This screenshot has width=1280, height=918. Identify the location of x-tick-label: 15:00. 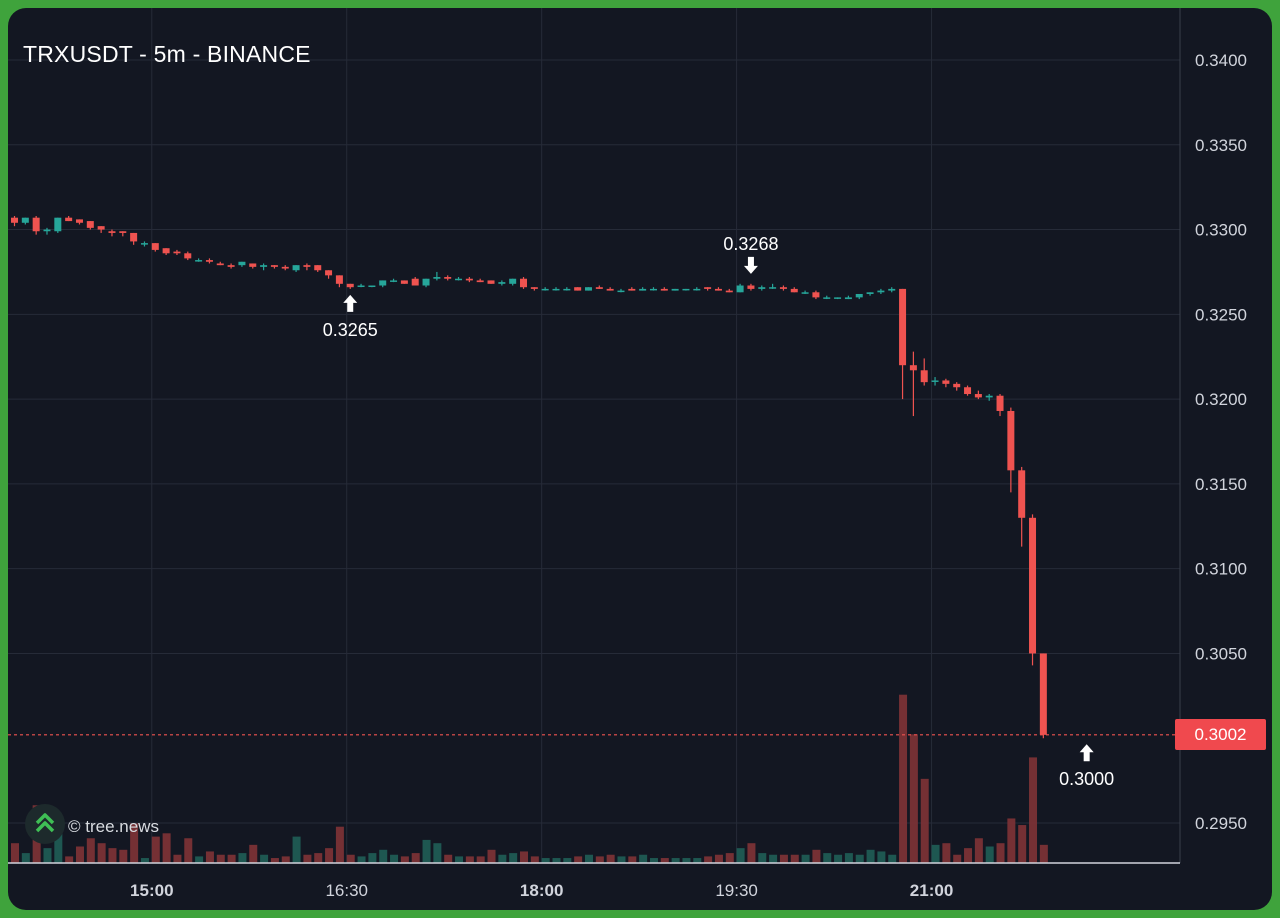
(151, 890).